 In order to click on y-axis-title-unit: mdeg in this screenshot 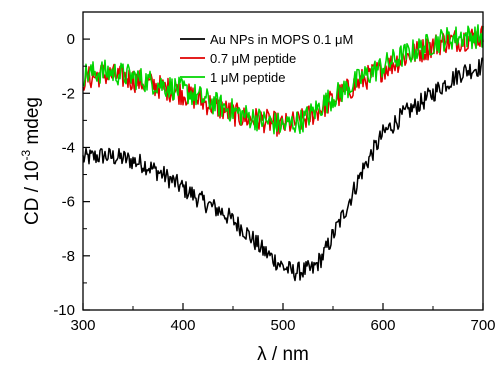, I will do `click(32, 123)`.